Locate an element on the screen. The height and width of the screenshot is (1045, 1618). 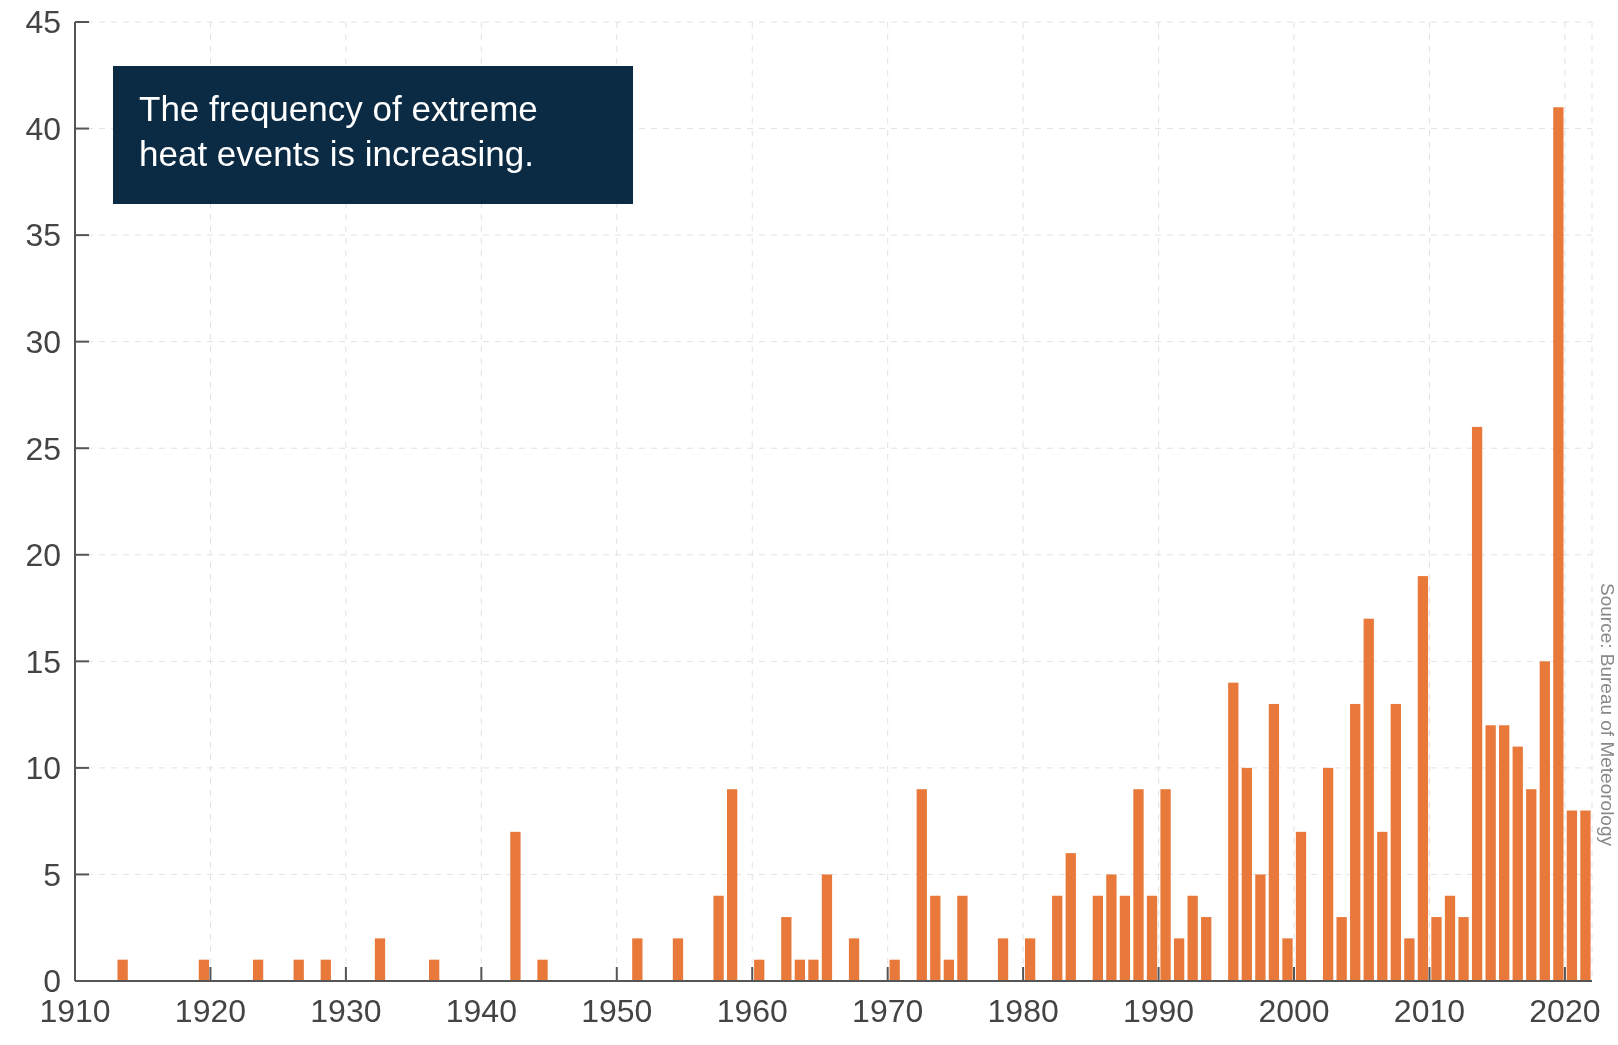
x-tick-label: 1920 is located at coordinates (210, 1010).